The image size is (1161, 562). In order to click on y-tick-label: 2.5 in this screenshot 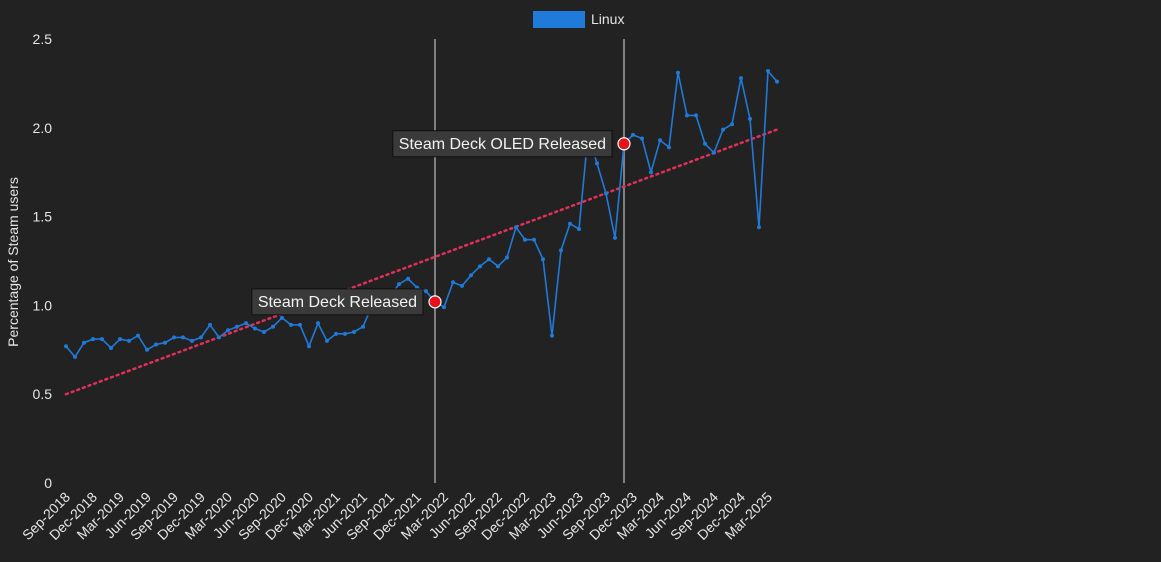, I will do `click(43, 39)`.